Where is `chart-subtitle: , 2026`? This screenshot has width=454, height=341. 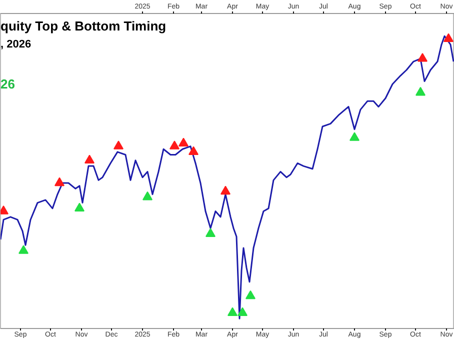
chart-subtitle: , 2026 is located at coordinates (16, 44).